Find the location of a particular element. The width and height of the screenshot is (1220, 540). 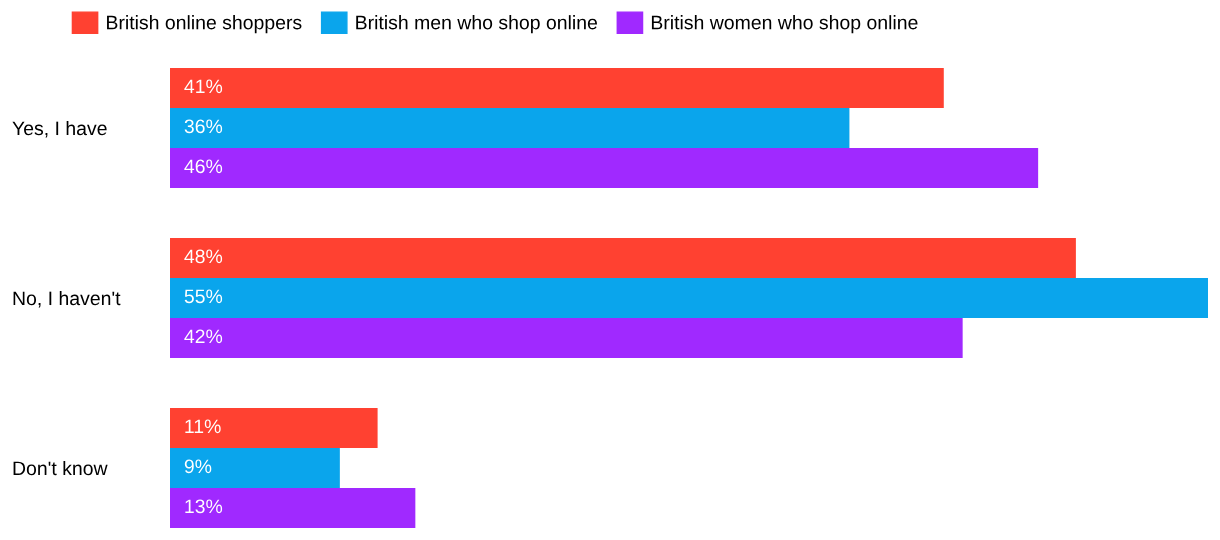

data-label: 46% is located at coordinates (203, 166).